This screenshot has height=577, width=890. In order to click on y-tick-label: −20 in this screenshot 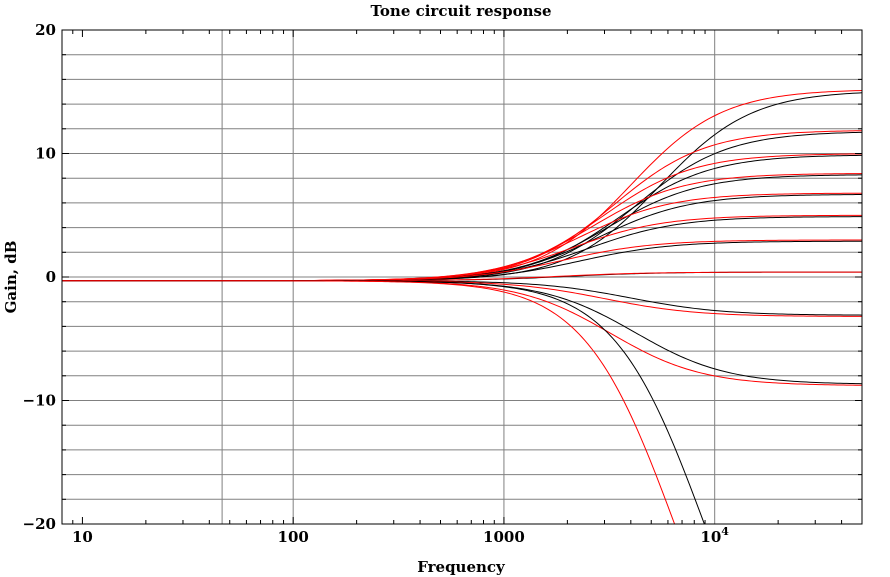, I will do `click(39, 524)`.